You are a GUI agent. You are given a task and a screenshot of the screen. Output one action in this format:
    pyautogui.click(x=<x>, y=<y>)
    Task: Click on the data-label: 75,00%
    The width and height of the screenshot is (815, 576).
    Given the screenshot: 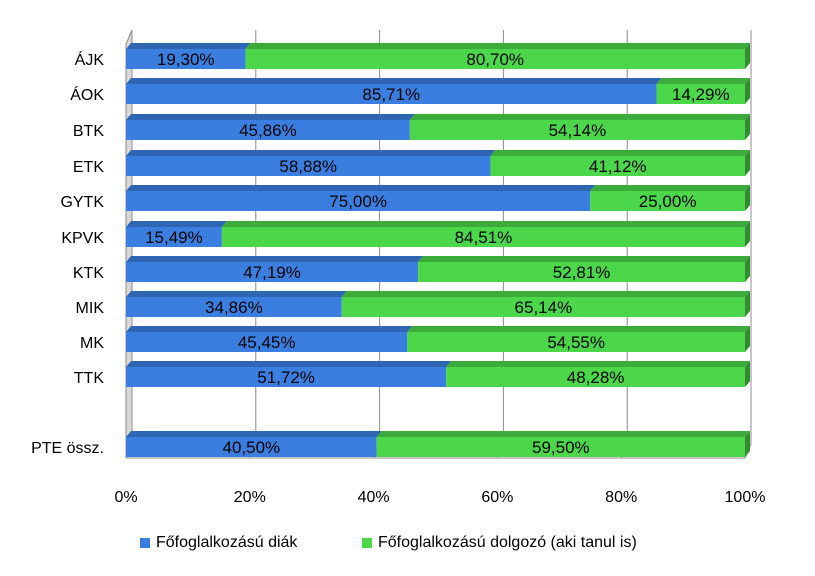 What is the action you would take?
    pyautogui.click(x=358, y=201)
    